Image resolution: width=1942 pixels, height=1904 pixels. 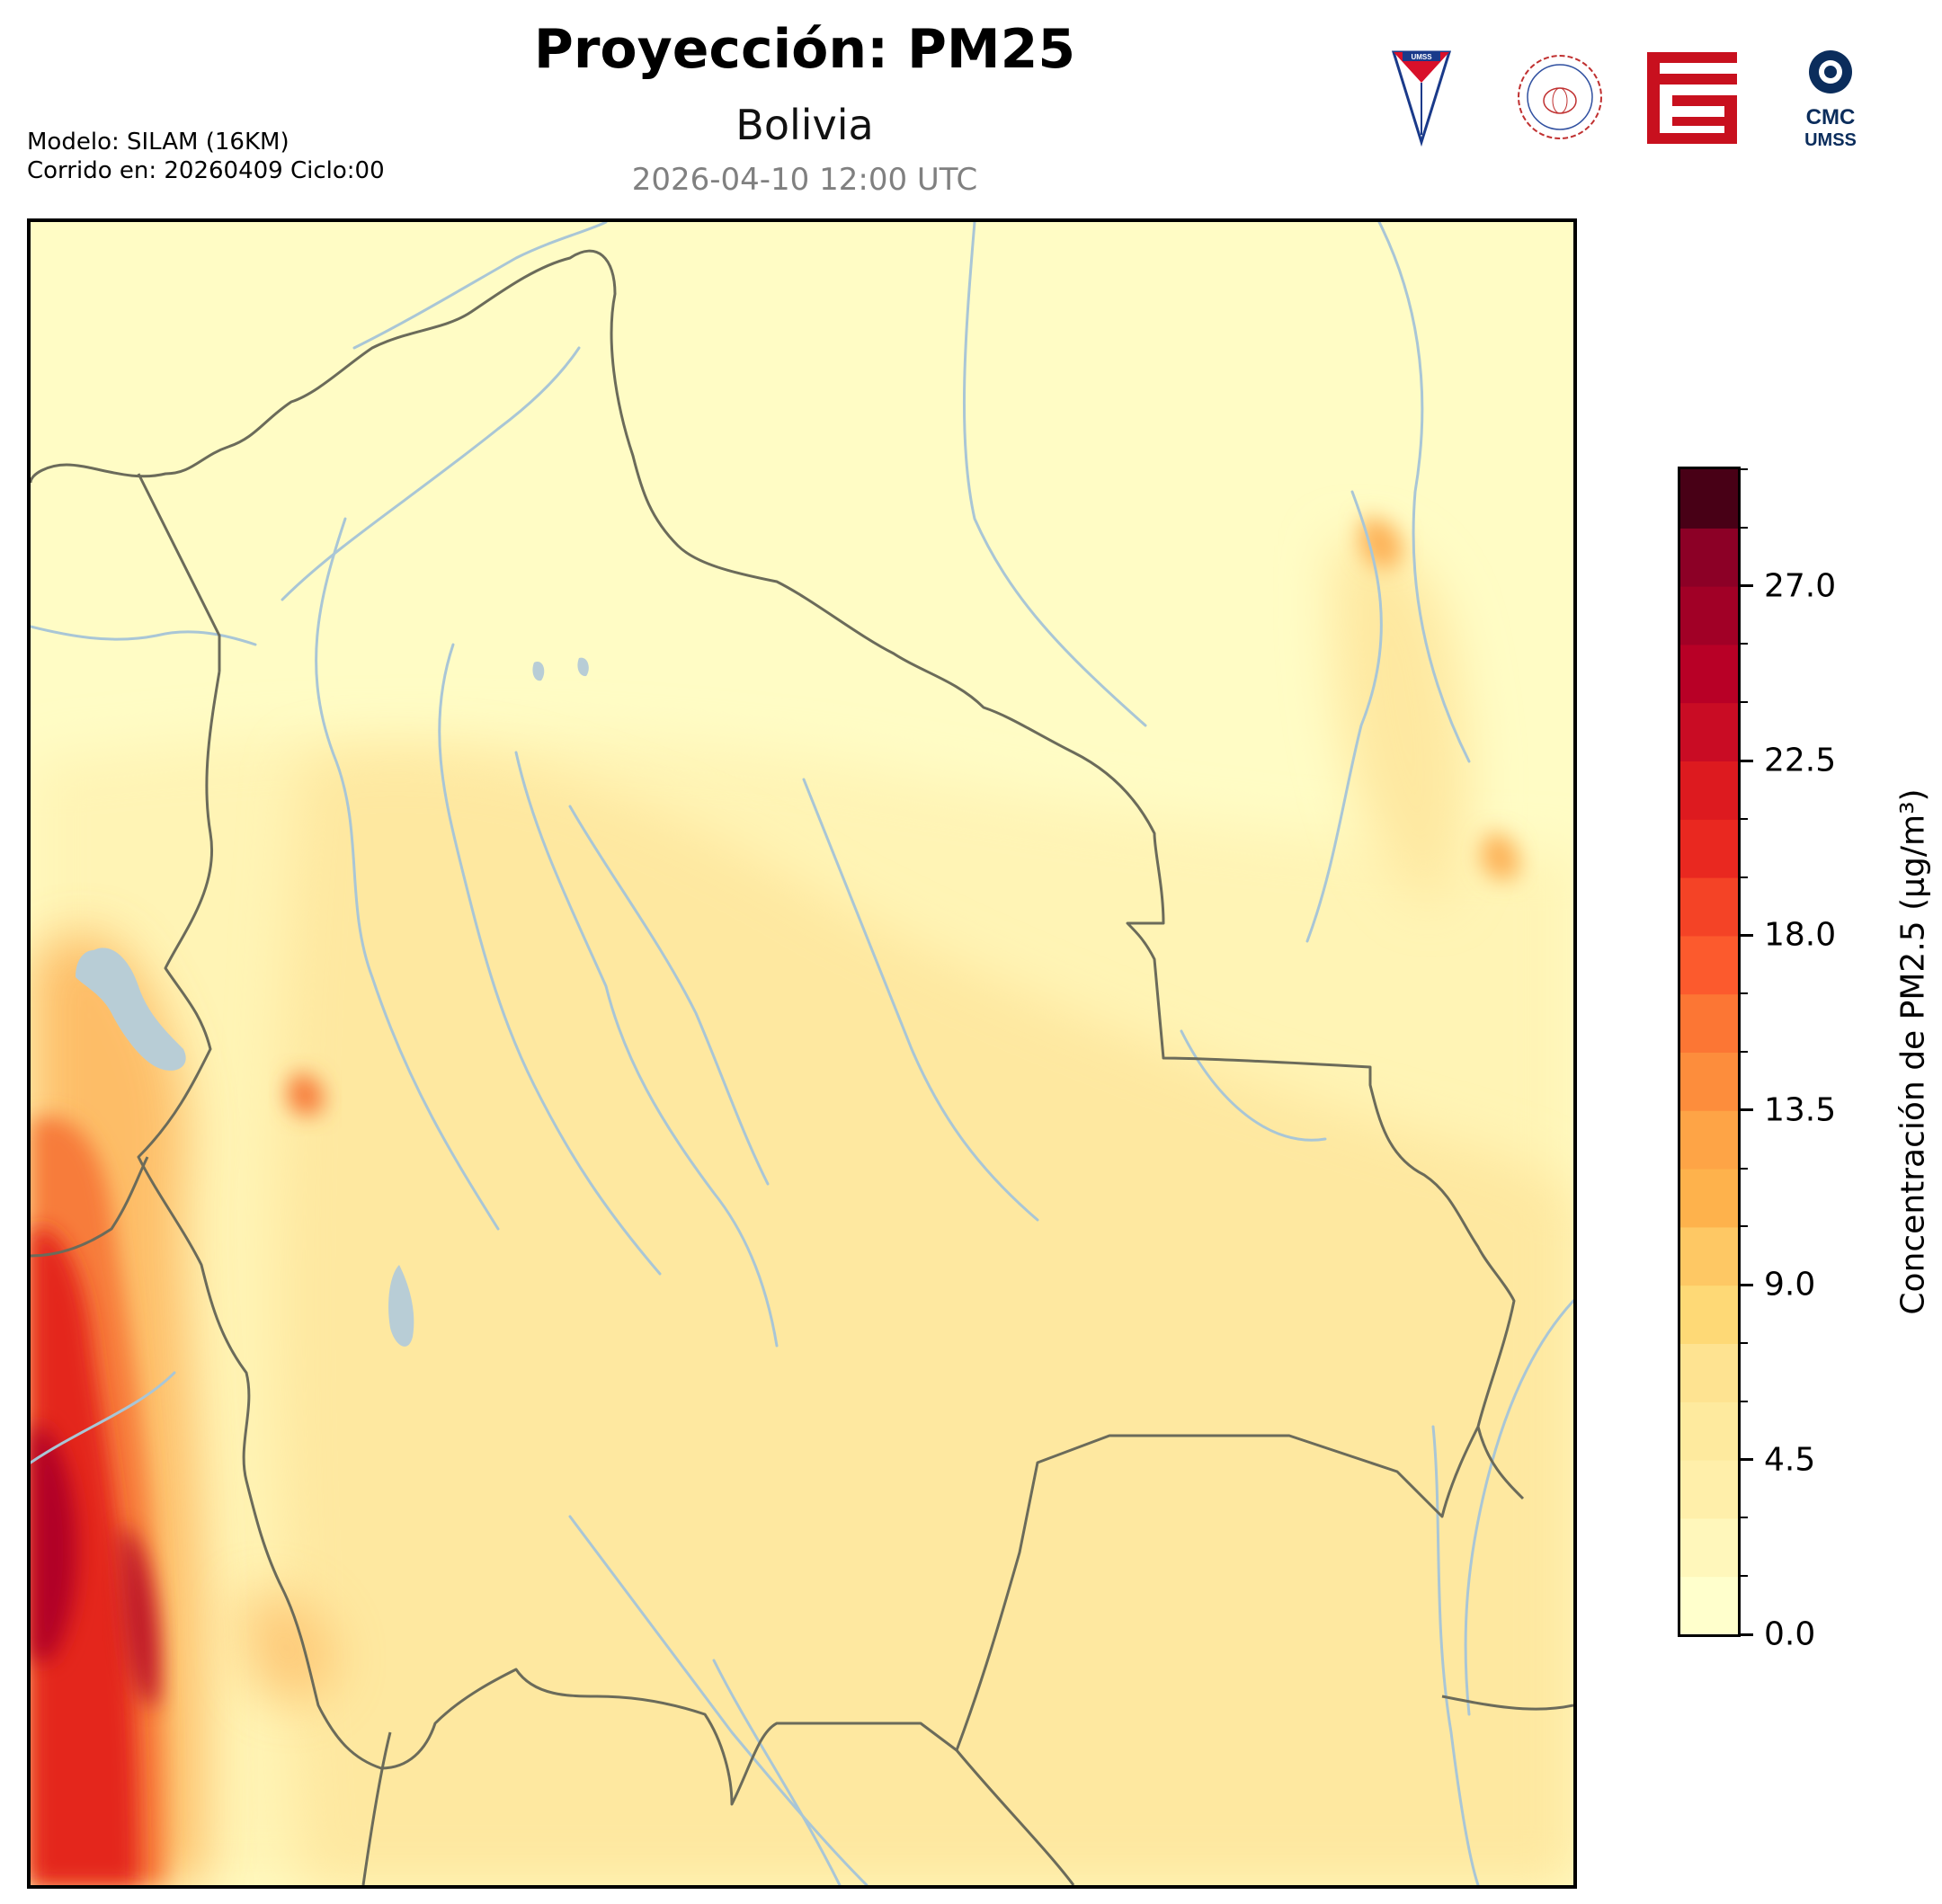 What do you see at coordinates (84, 1556) in the screenshot?
I see `pm25-red-zone` at bounding box center [84, 1556].